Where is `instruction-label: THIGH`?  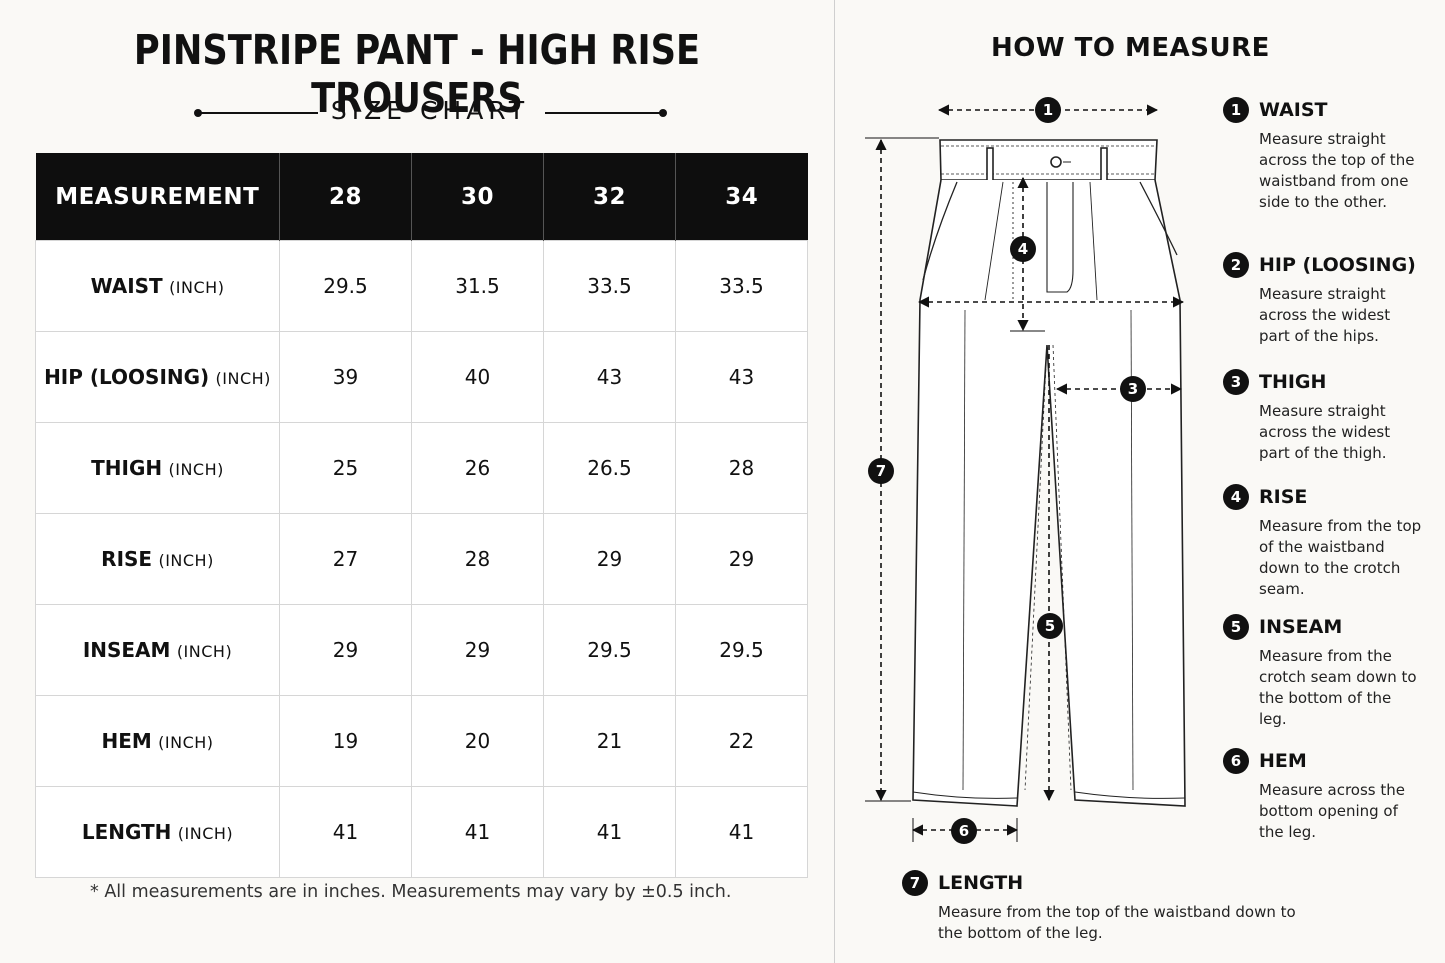 instruction-label: THIGH is located at coordinates (1293, 382).